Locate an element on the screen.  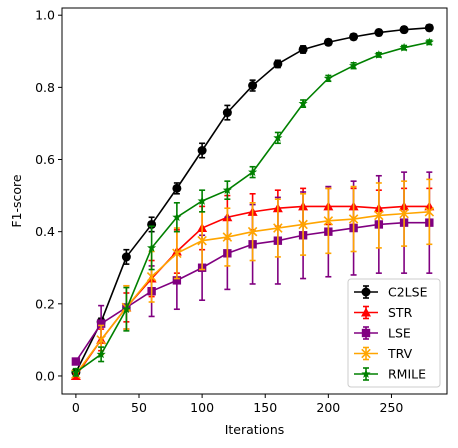
legend-entry: TRV is located at coordinates (383, 353).